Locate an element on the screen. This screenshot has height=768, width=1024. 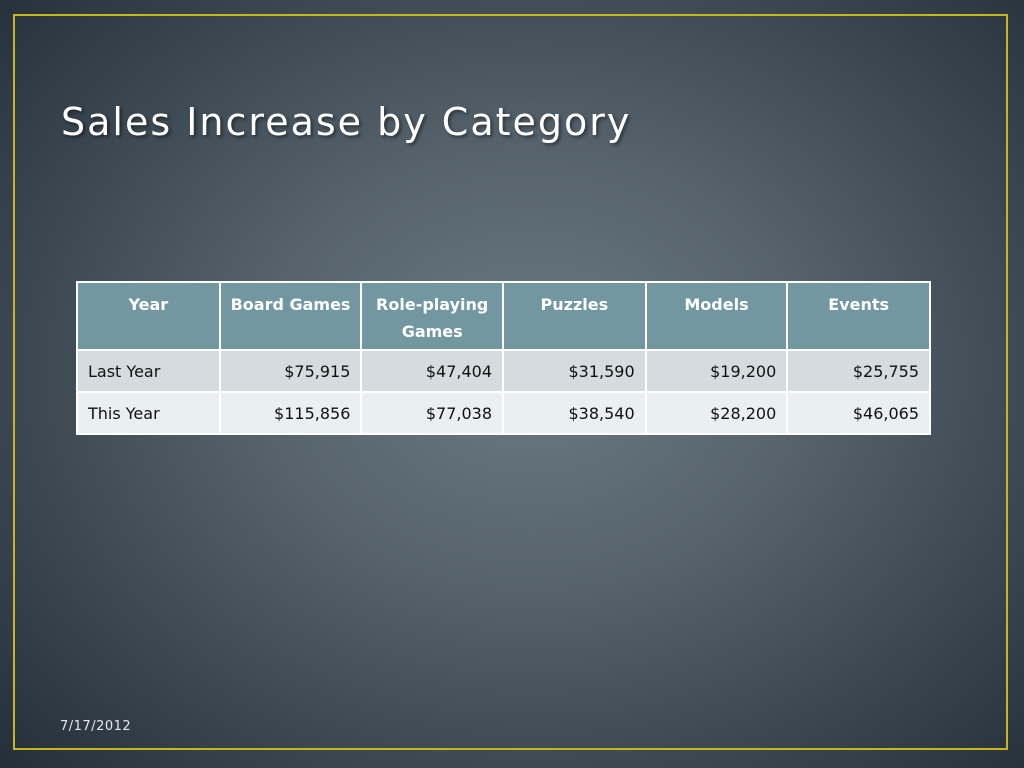
slide-title: Sales Increase by Category is located at coordinates (346, 122).